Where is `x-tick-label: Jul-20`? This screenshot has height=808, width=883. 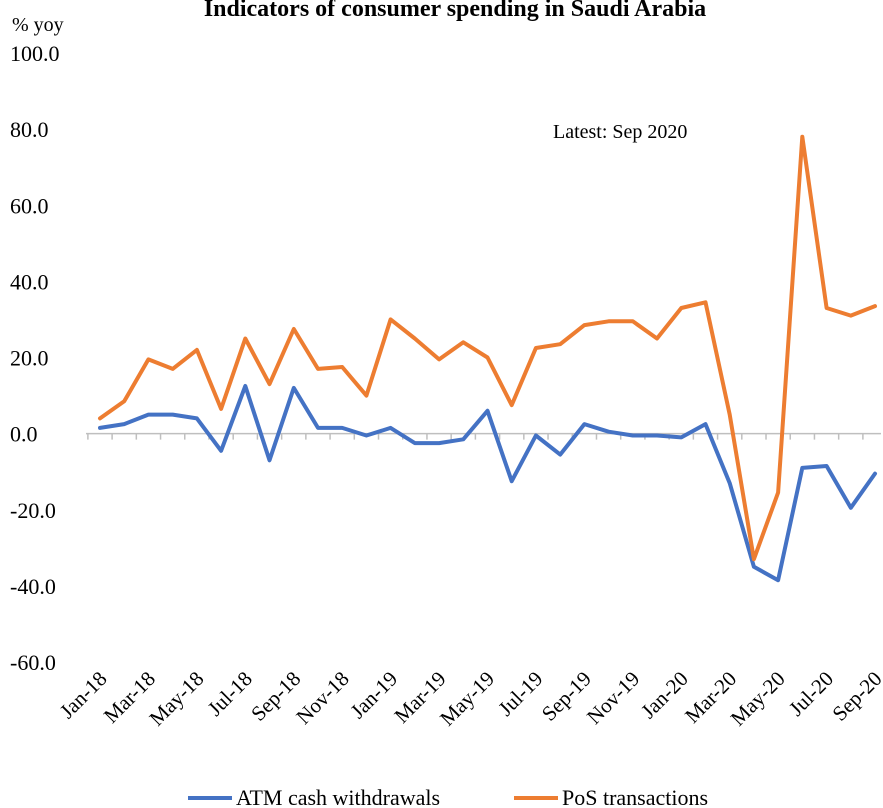 x-tick-label: Jul-20 is located at coordinates (811, 694).